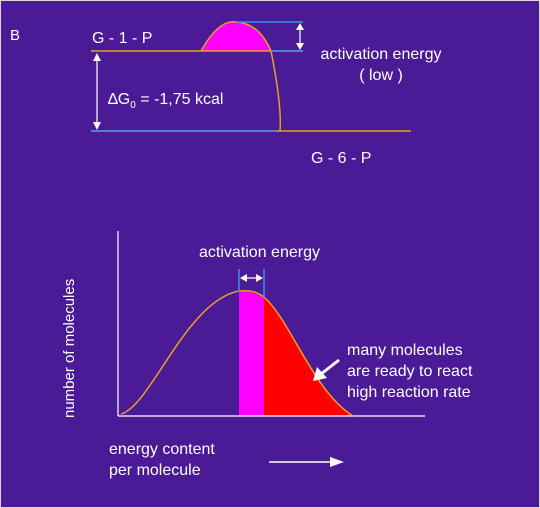 Image resolution: width=540 pixels, height=508 pixels. What do you see at coordinates (308, 356) in the screenshot?
I see `high-energy-tail-fill` at bounding box center [308, 356].